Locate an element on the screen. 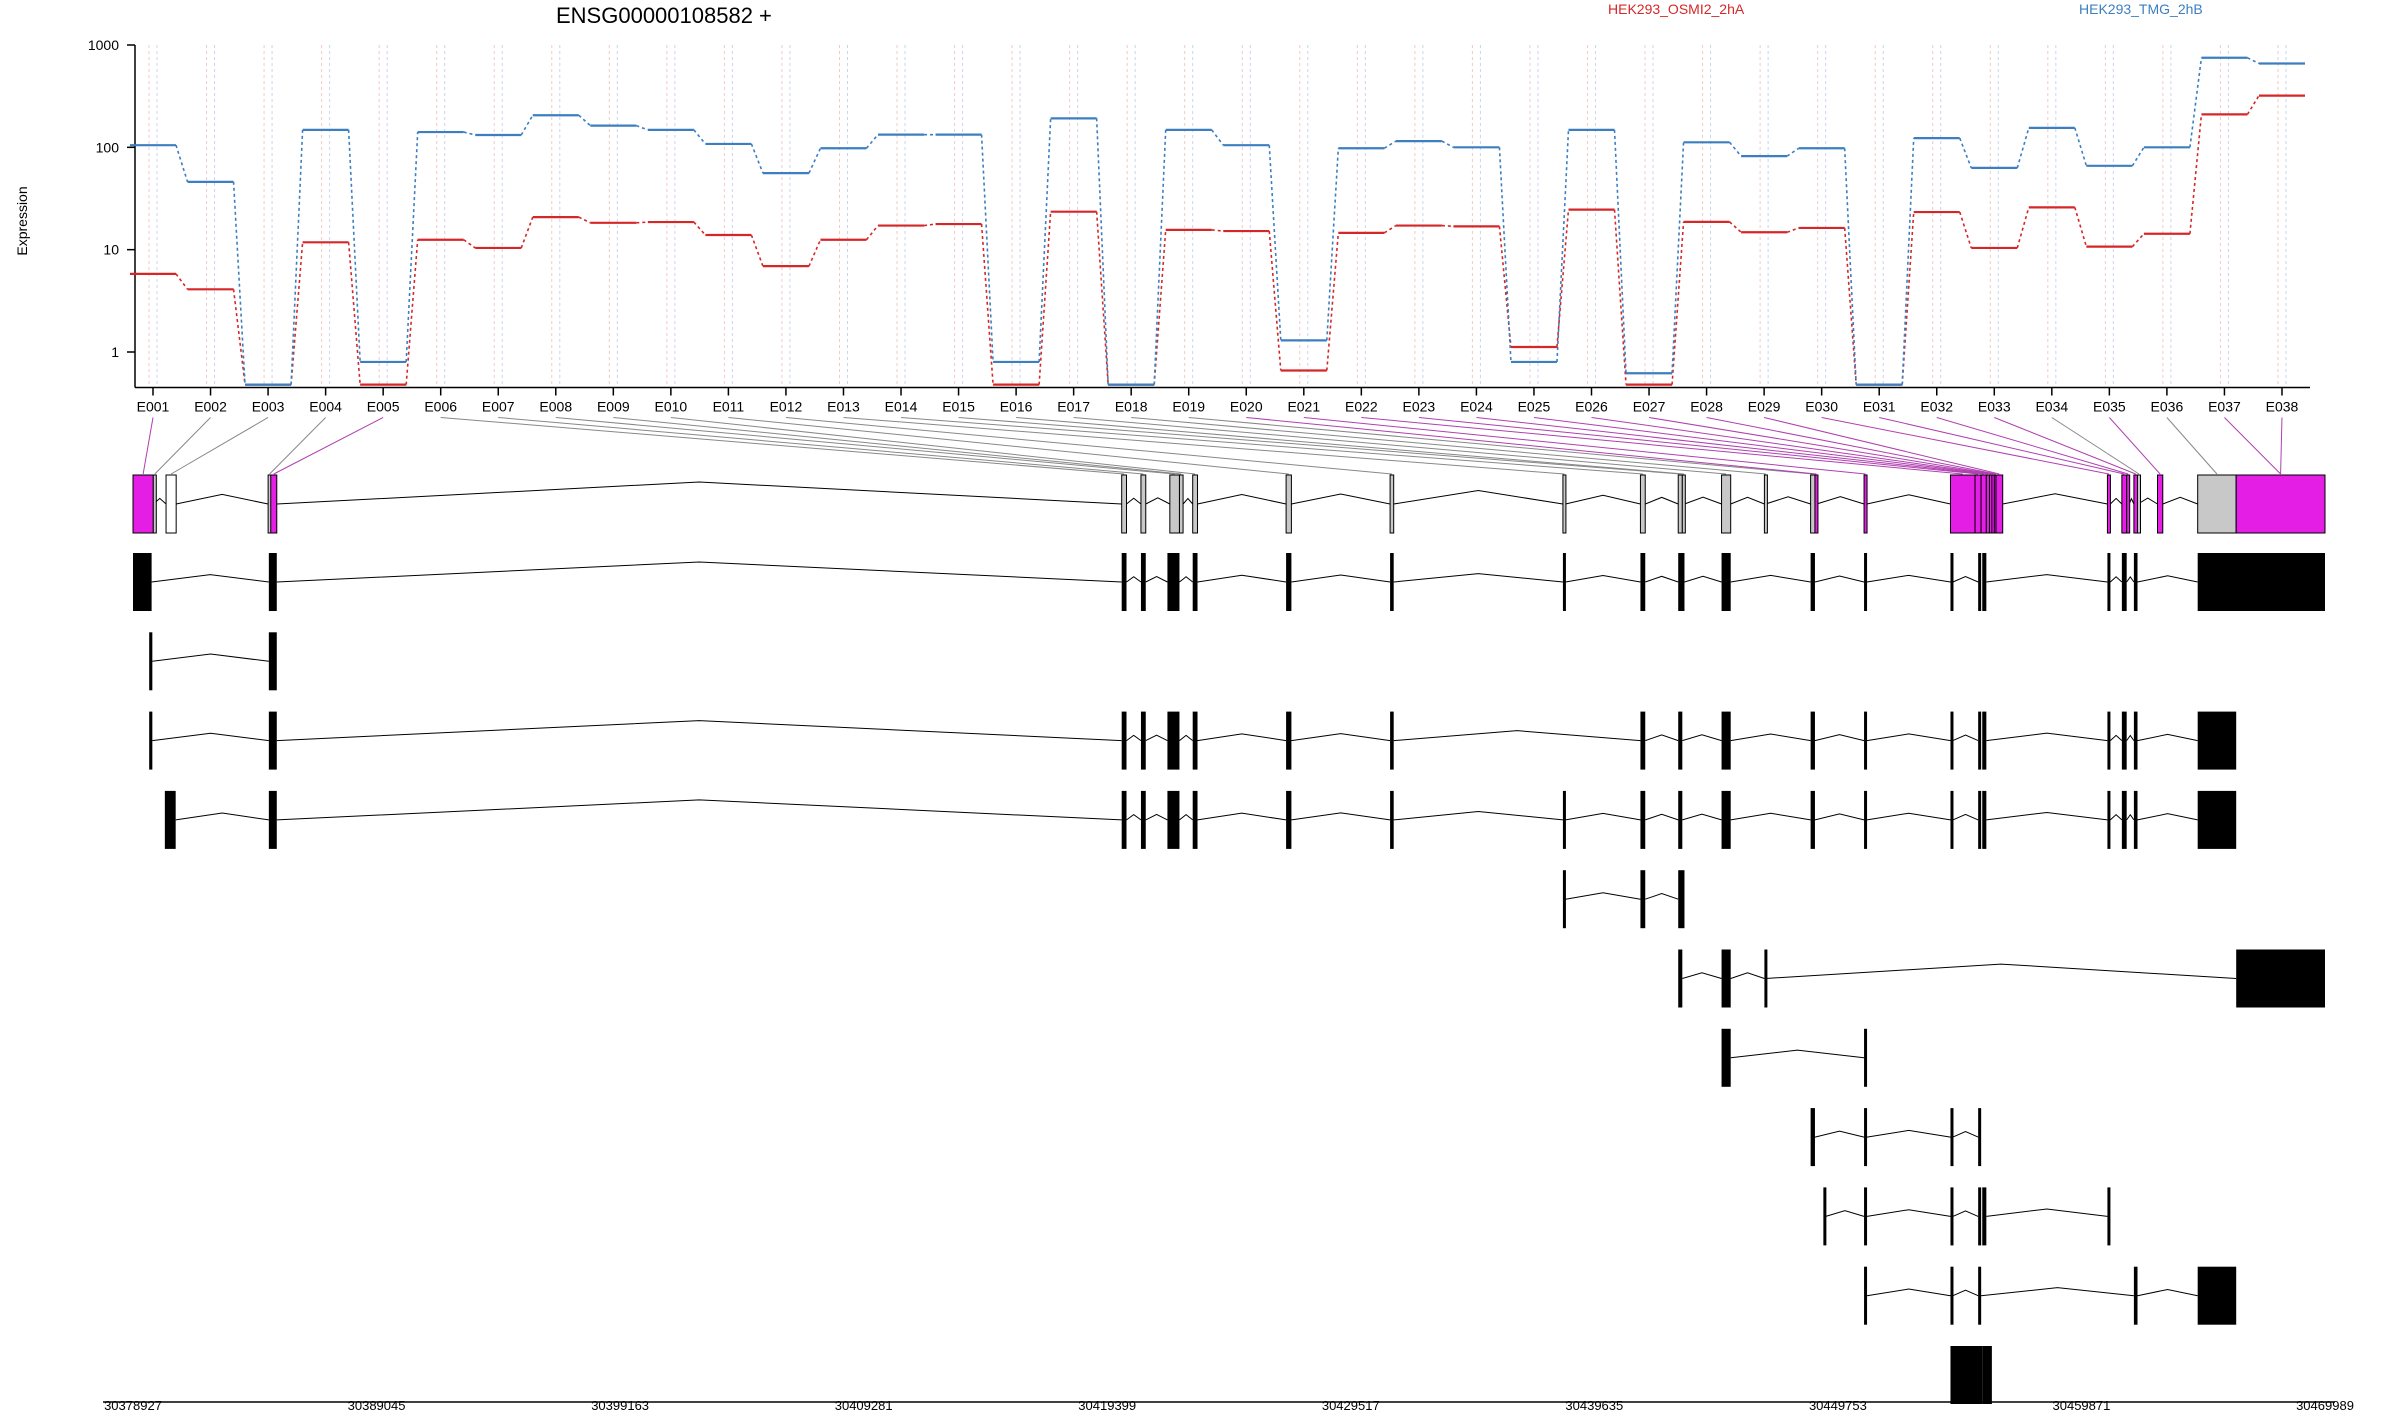 The width and height of the screenshot is (2400, 1410). genome-tick-label: 30469989 is located at coordinates (2325, 1404).